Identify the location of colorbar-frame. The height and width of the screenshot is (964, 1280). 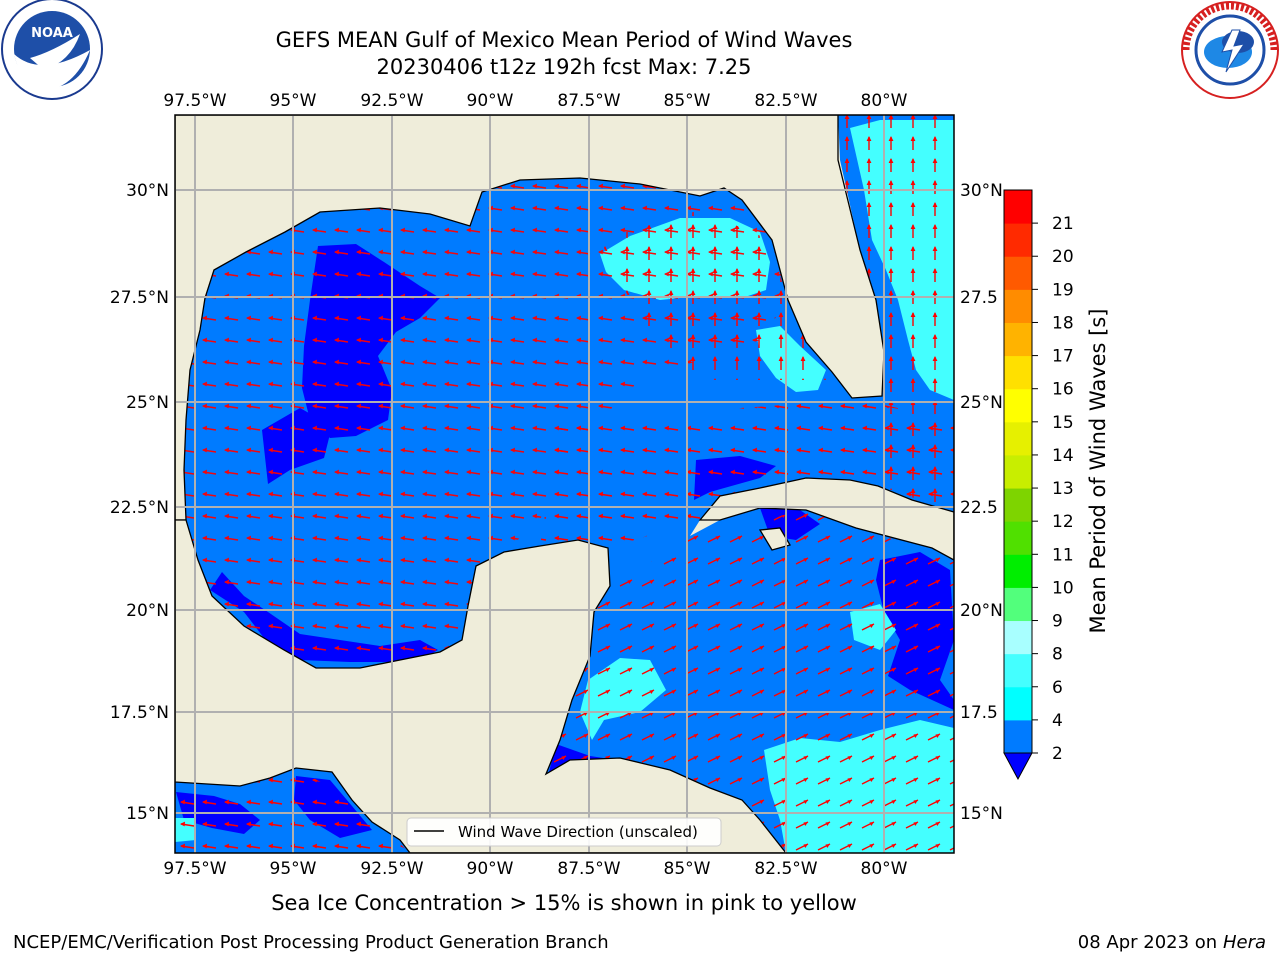
(1018, 471).